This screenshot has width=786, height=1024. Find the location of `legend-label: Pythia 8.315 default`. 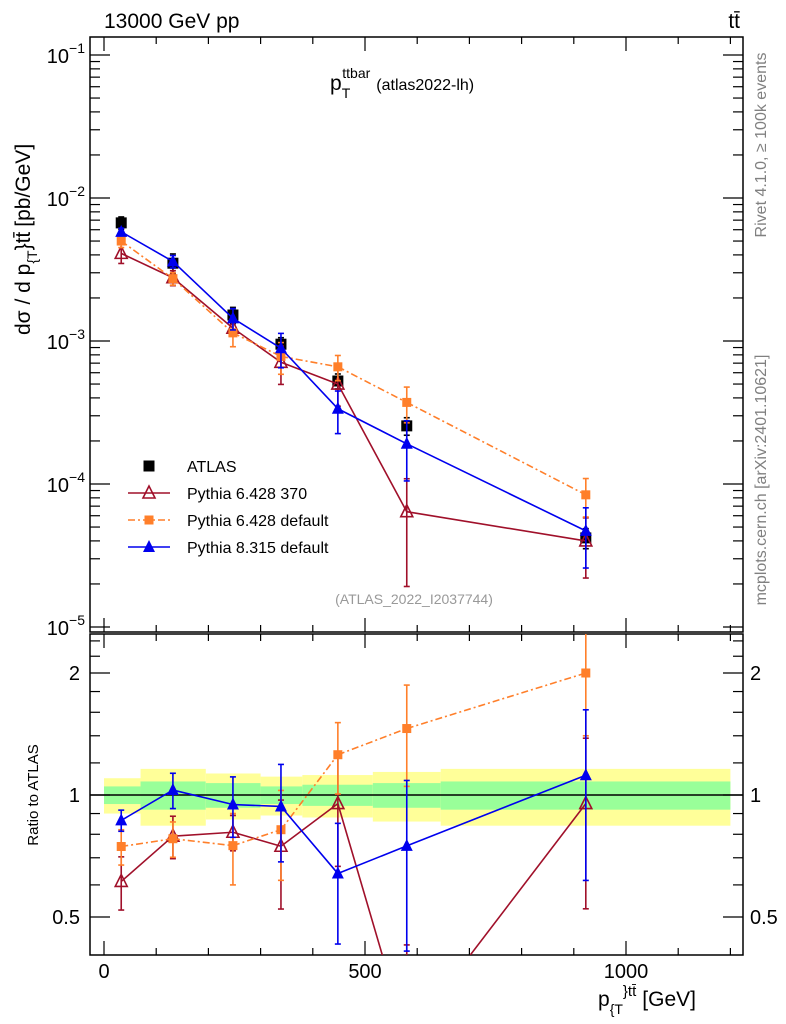

legend-label: Pythia 8.315 default is located at coordinates (258, 548).